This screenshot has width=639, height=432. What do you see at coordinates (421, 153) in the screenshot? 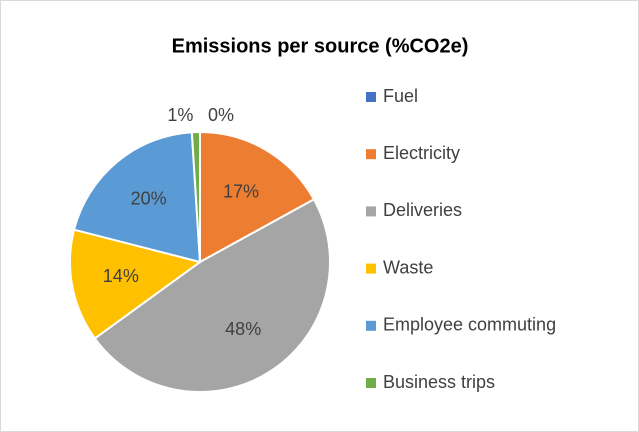
I see `legend-label: Electricity` at bounding box center [421, 153].